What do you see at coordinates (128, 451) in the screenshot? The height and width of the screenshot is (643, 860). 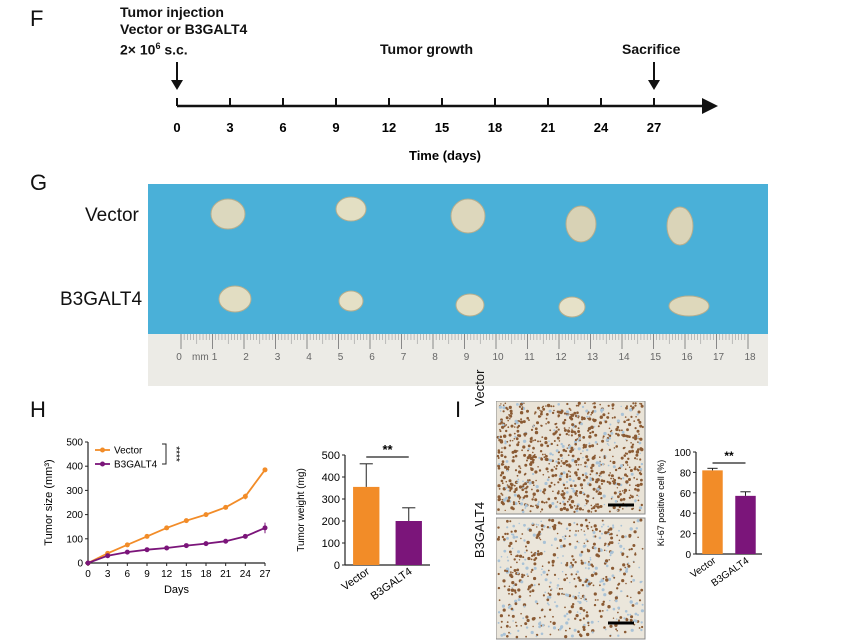 I see `size-legend-label: Vector` at bounding box center [128, 451].